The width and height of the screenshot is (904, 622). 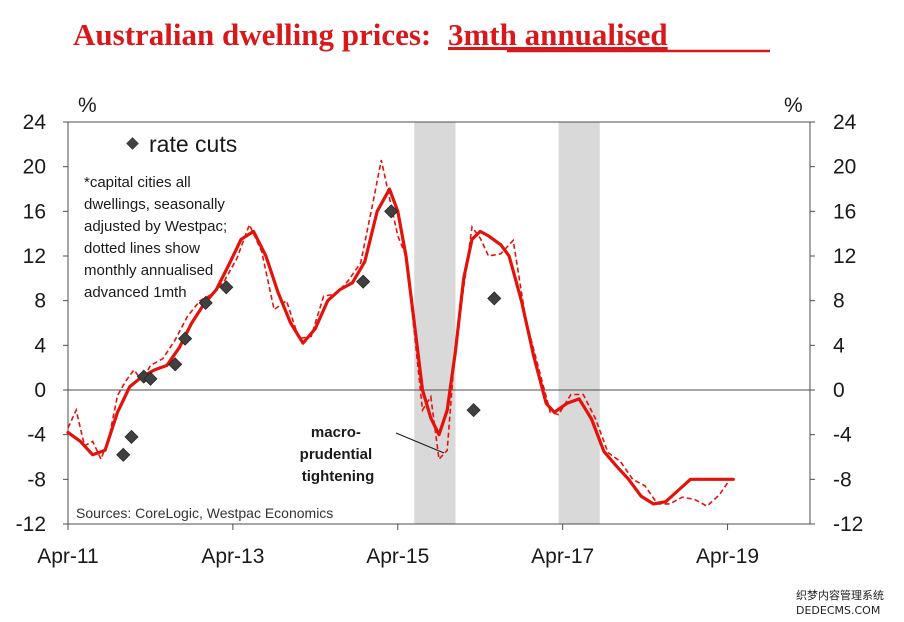 What do you see at coordinates (839, 390) in the screenshot?
I see `y-tick-label-right: 0` at bounding box center [839, 390].